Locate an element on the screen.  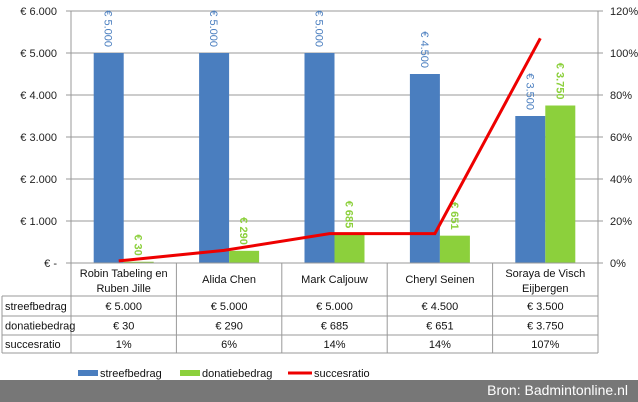
data-label-donatiebedrag: € 3.750 is located at coordinates (559, 81).